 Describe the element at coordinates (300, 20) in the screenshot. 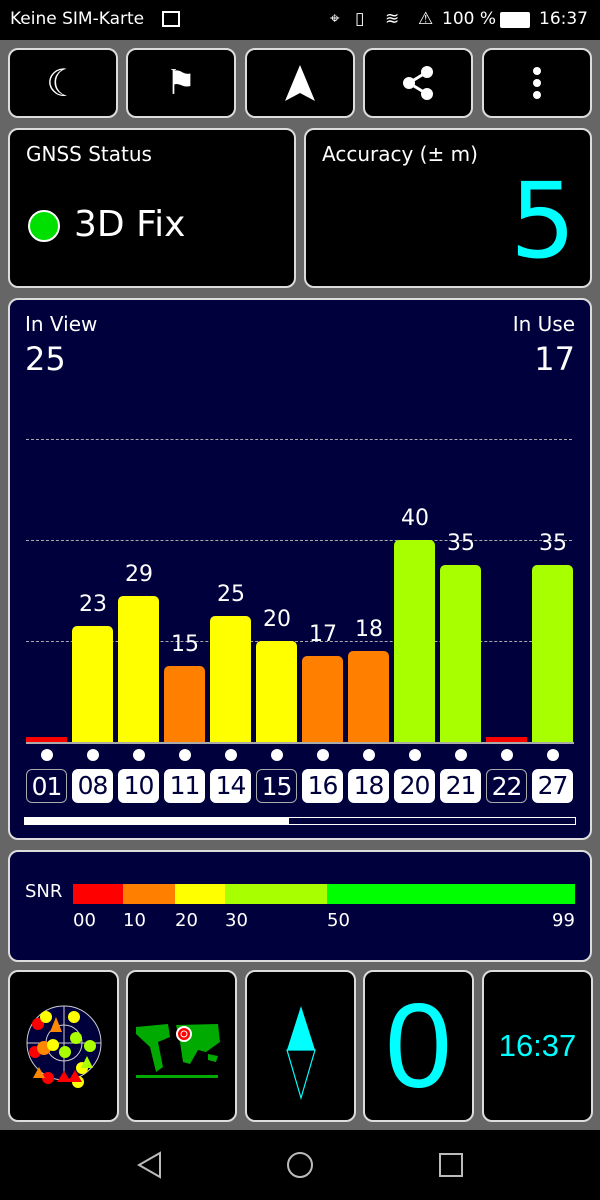

I see `status-bar: Keine SIM-Karte ⌖ ▯ ≋ ⚠ 100 % 16:37` at that location.